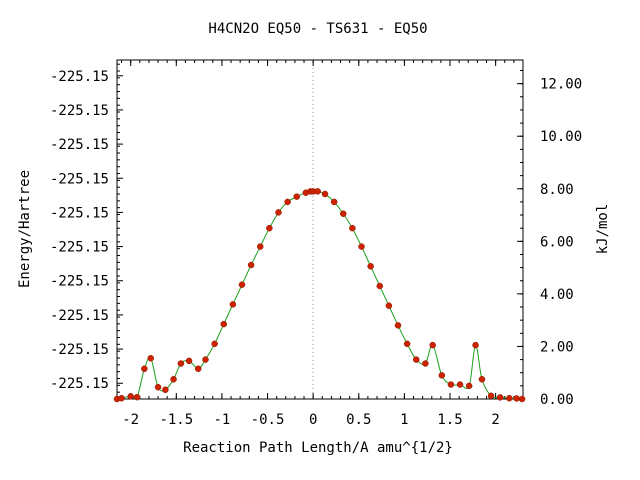  Describe the element at coordinates (557, 400) in the screenshot. I see `y2-tick-label: 0.00` at that location.